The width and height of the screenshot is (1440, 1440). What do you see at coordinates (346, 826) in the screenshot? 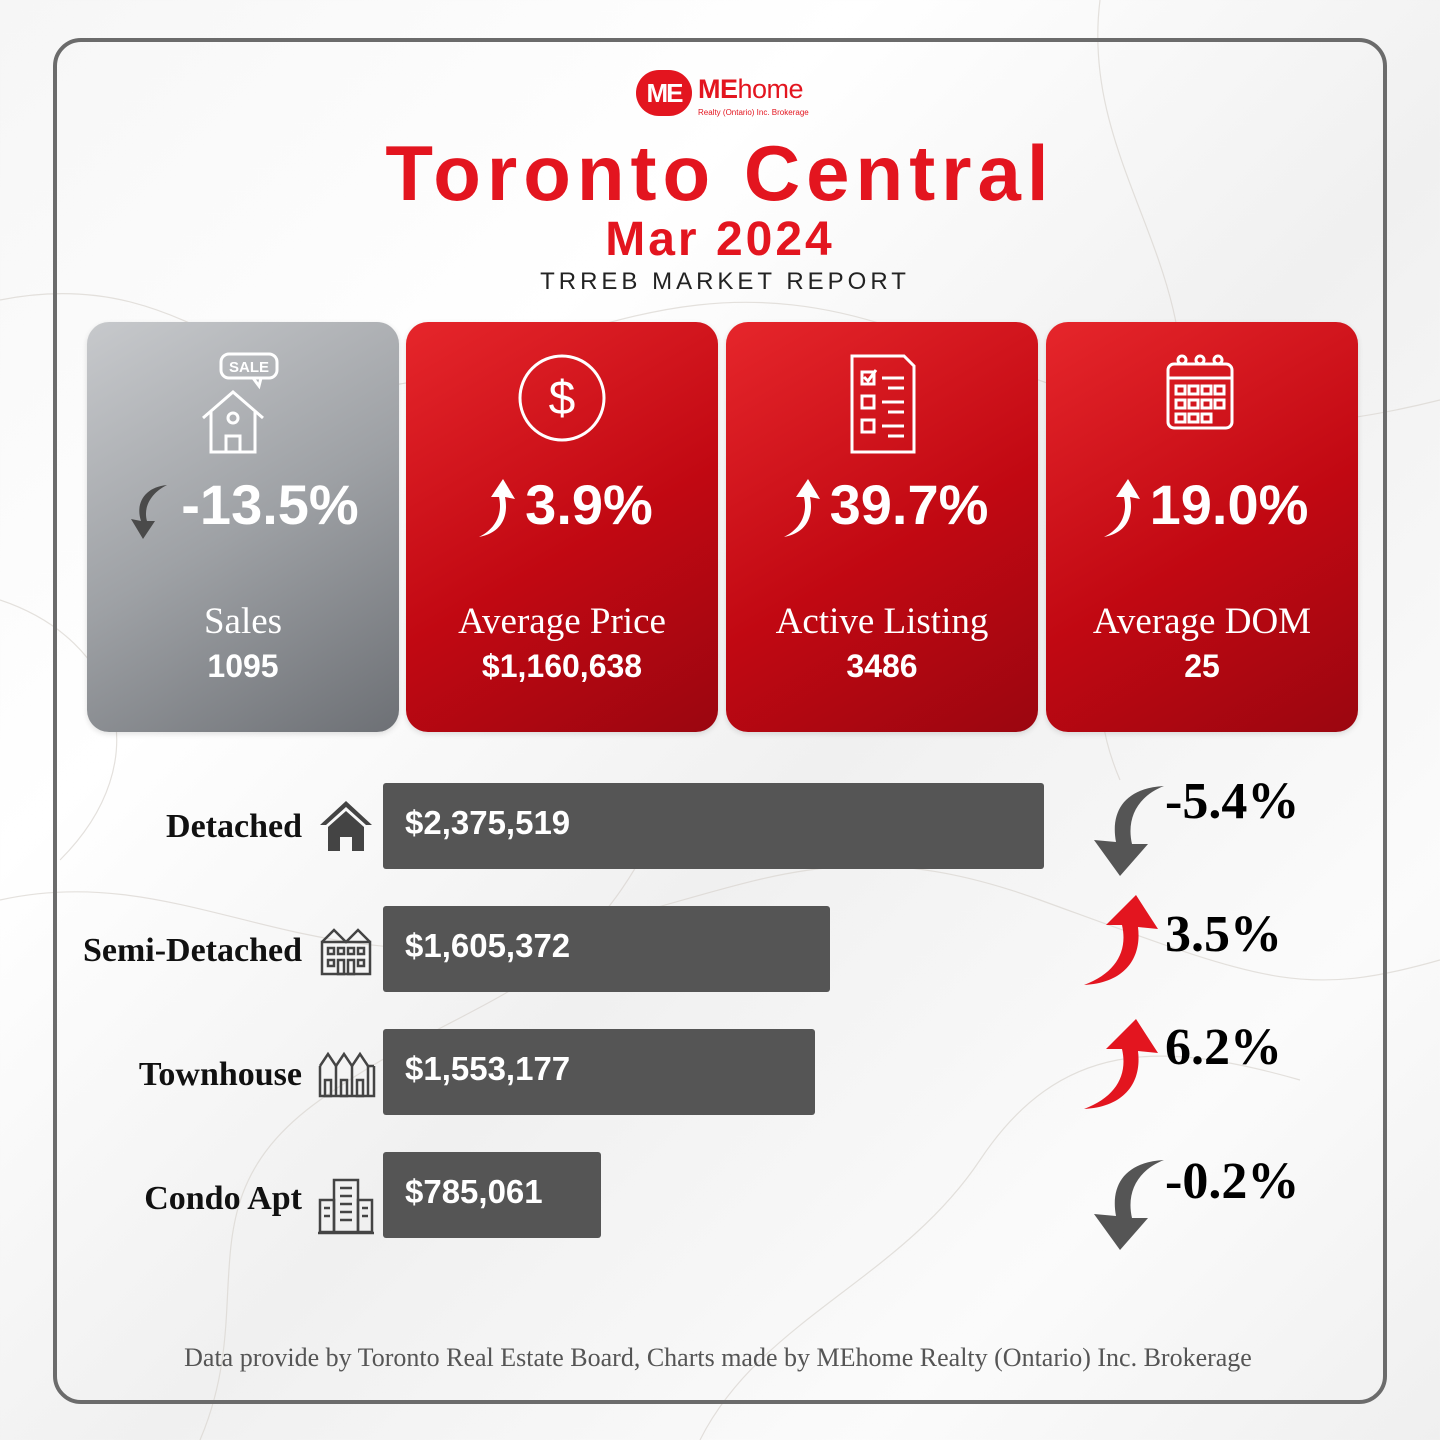
I see `house-icon` at bounding box center [346, 826].